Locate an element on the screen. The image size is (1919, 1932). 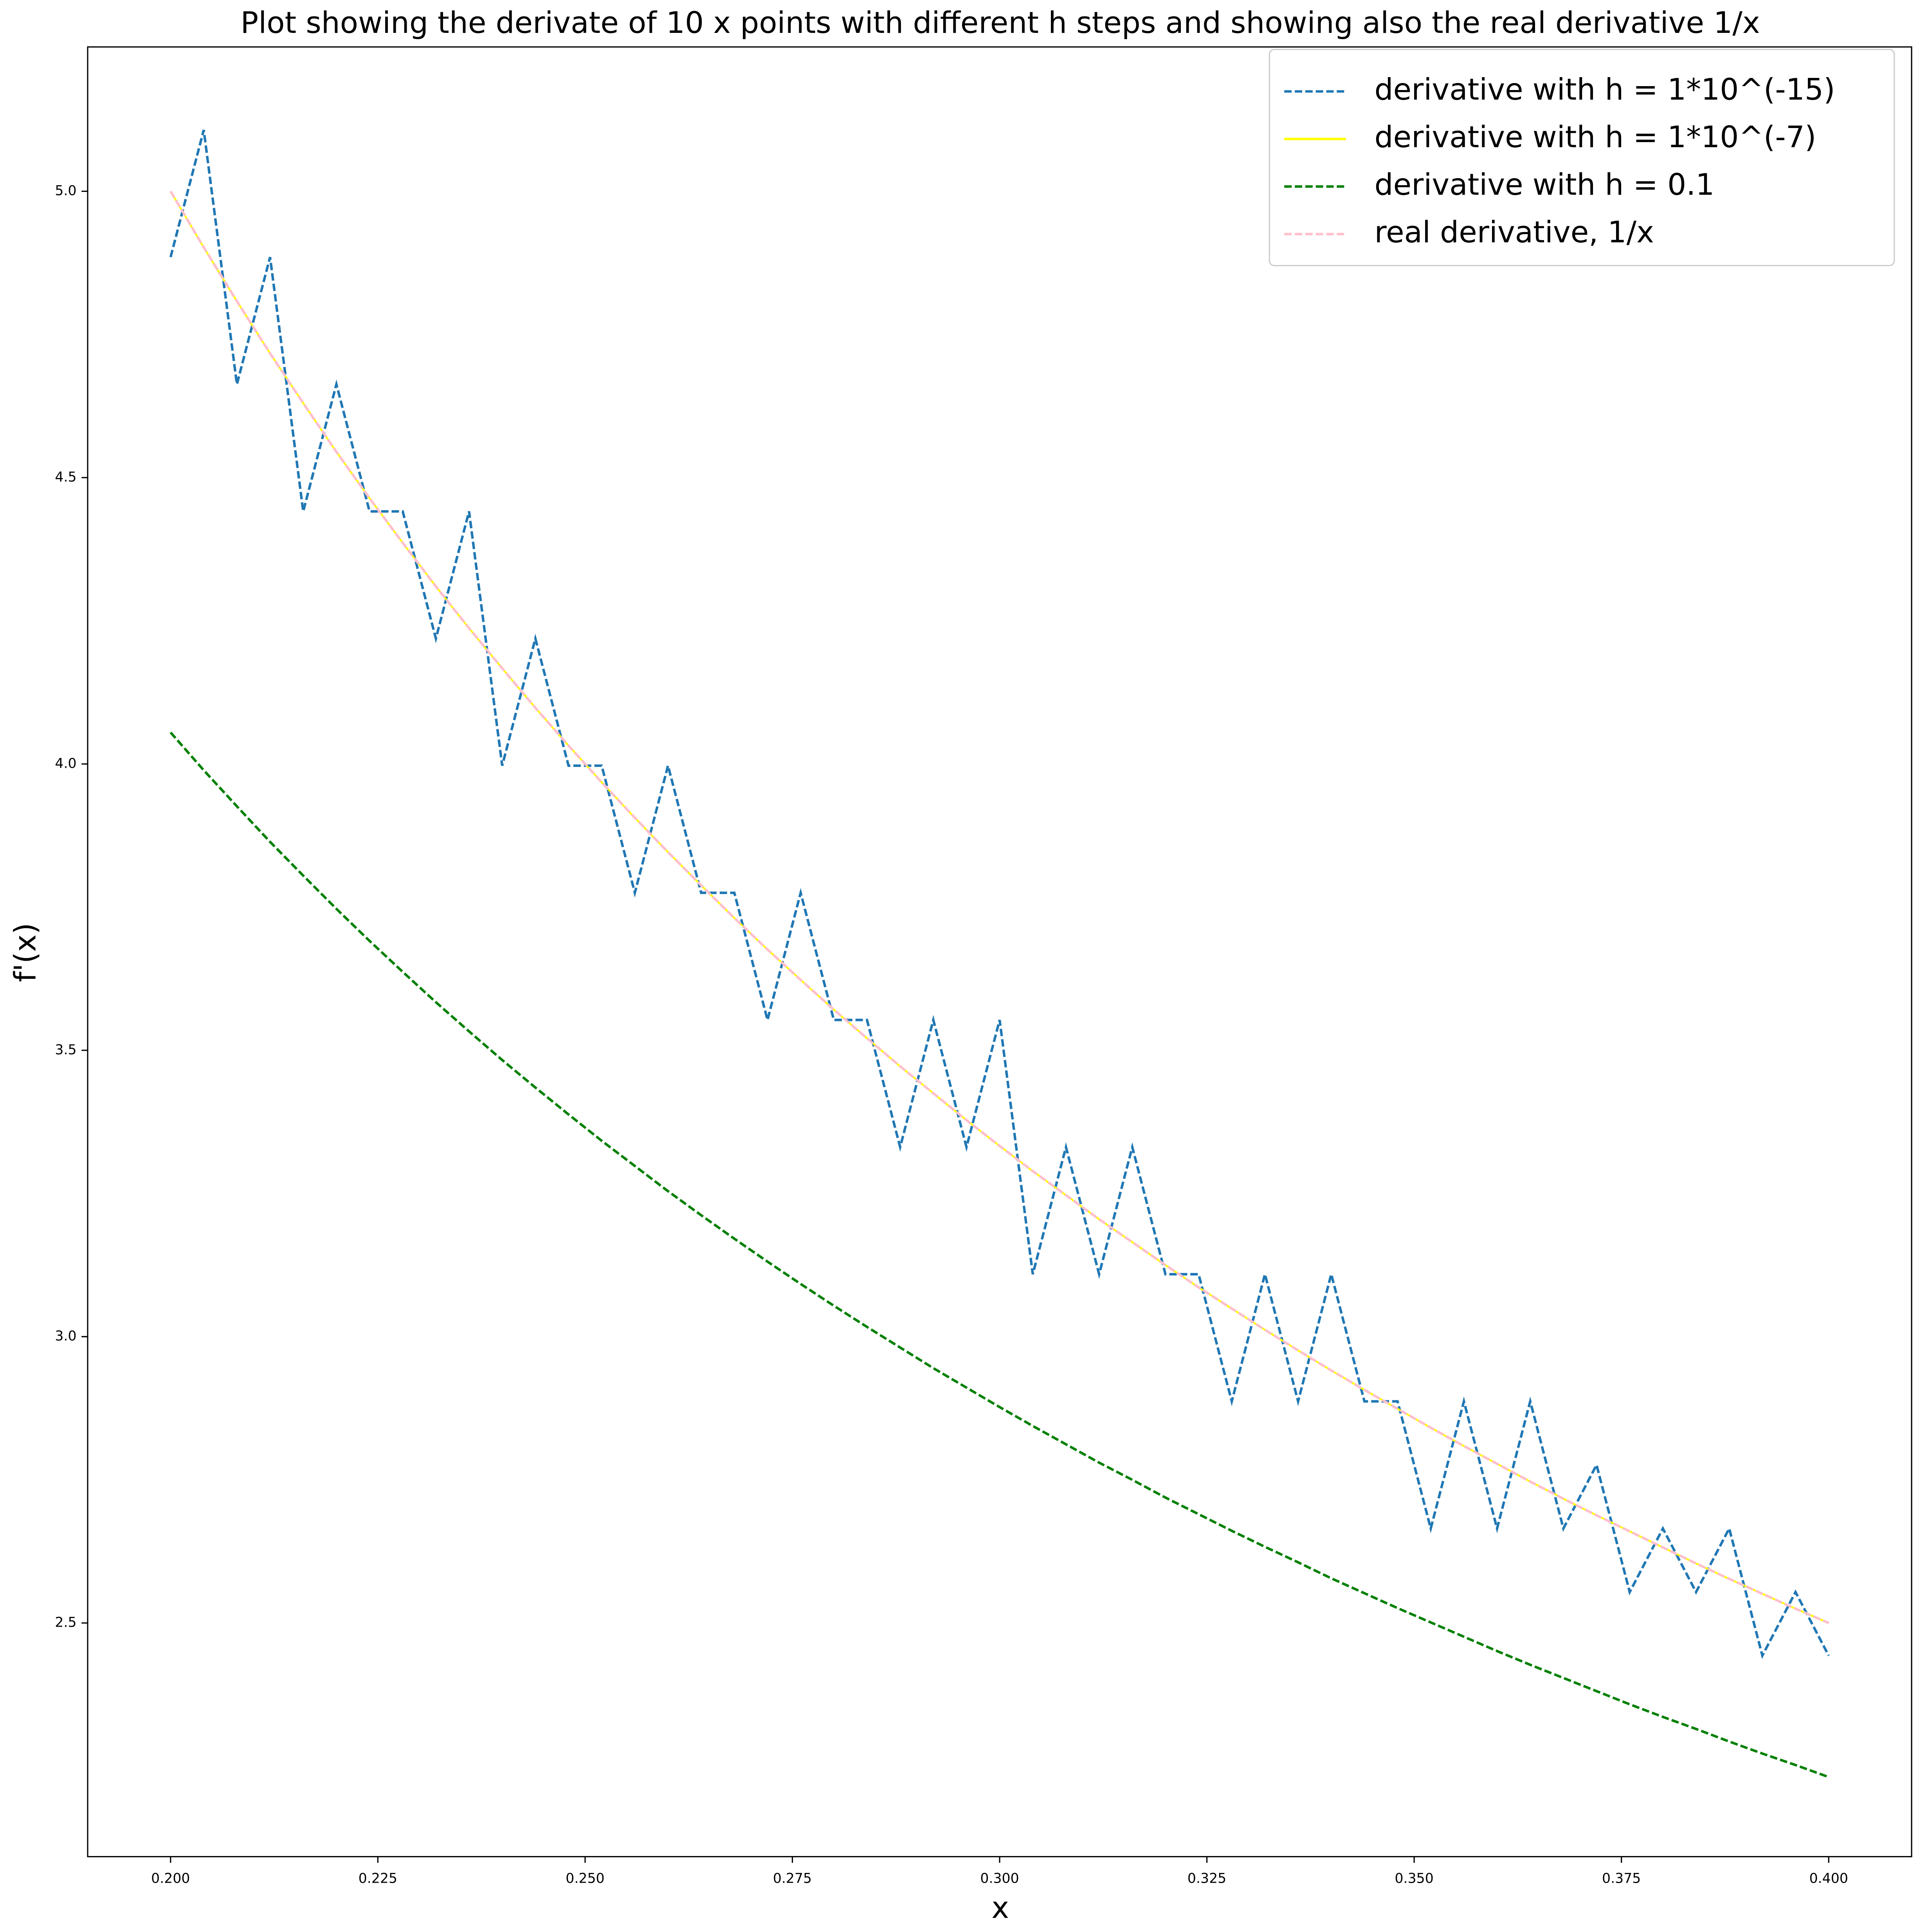
x-tick-label: 0.200 is located at coordinates (170, 1878).